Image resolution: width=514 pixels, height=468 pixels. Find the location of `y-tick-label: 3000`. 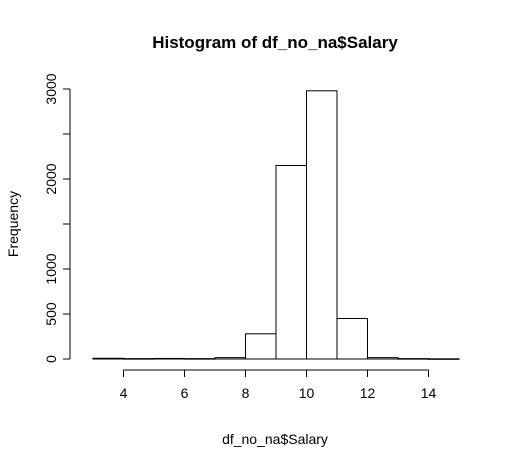

y-tick-label: 3000 is located at coordinates (51, 88).